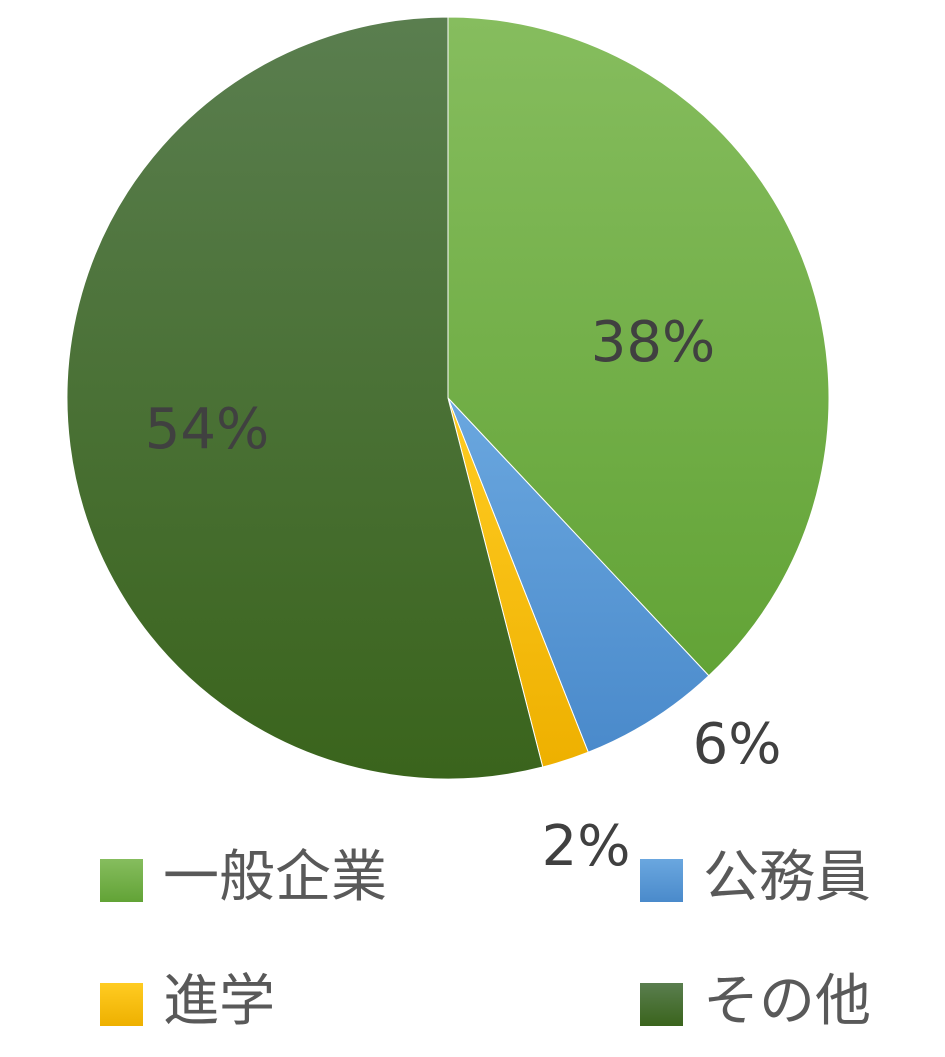 The width and height of the screenshot is (945, 1057). What do you see at coordinates (787, 877) in the screenshot?
I see `legend-label-2: 公務員` at bounding box center [787, 877].